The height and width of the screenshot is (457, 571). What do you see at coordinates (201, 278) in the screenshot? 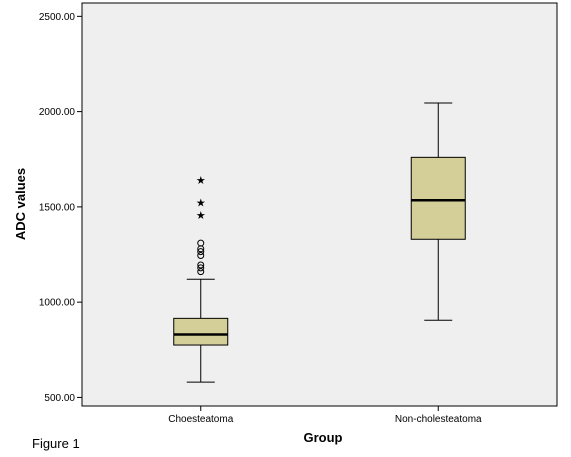
I see `box-group: ★★★` at bounding box center [201, 278].